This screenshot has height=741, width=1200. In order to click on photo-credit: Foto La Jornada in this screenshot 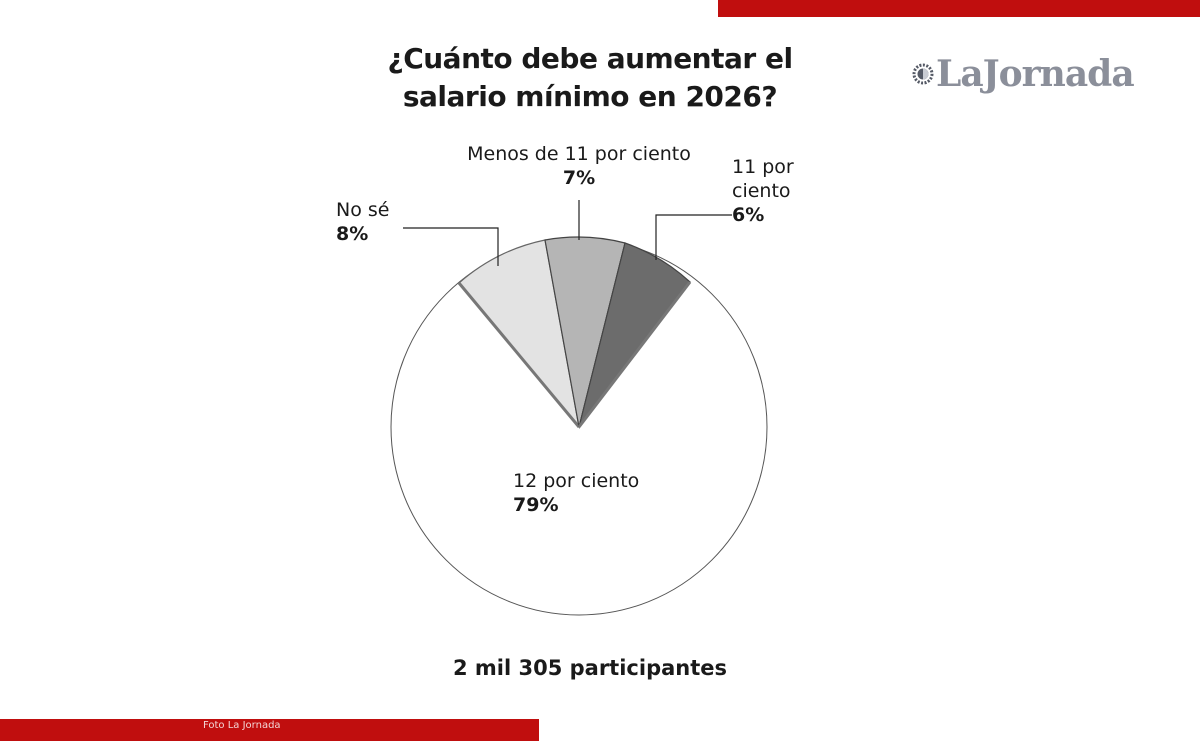, I will do `click(242, 725)`.